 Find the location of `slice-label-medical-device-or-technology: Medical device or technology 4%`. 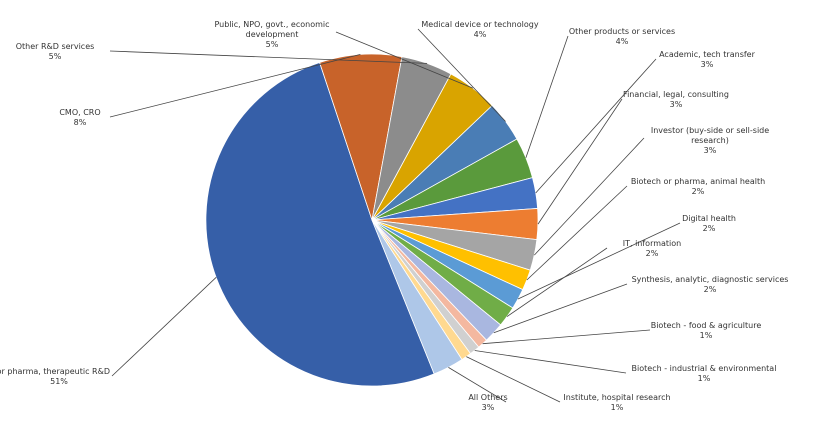

slice-label-medical-device-or-technology: Medical device or technology 4% is located at coordinates (479, 29).